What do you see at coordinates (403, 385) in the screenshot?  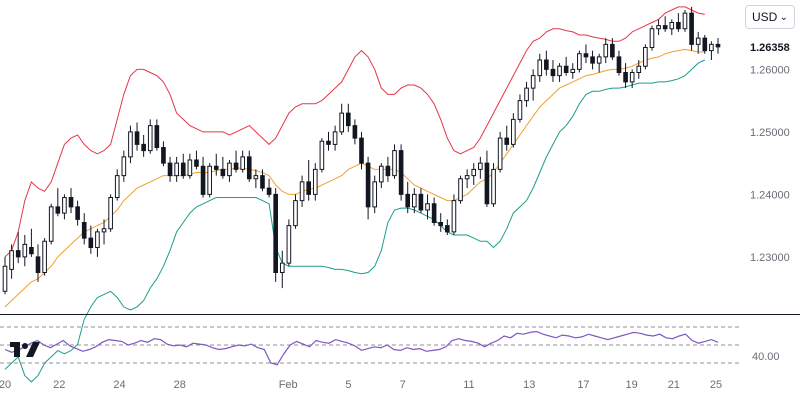 I see `time-axis-label: 7` at bounding box center [403, 385].